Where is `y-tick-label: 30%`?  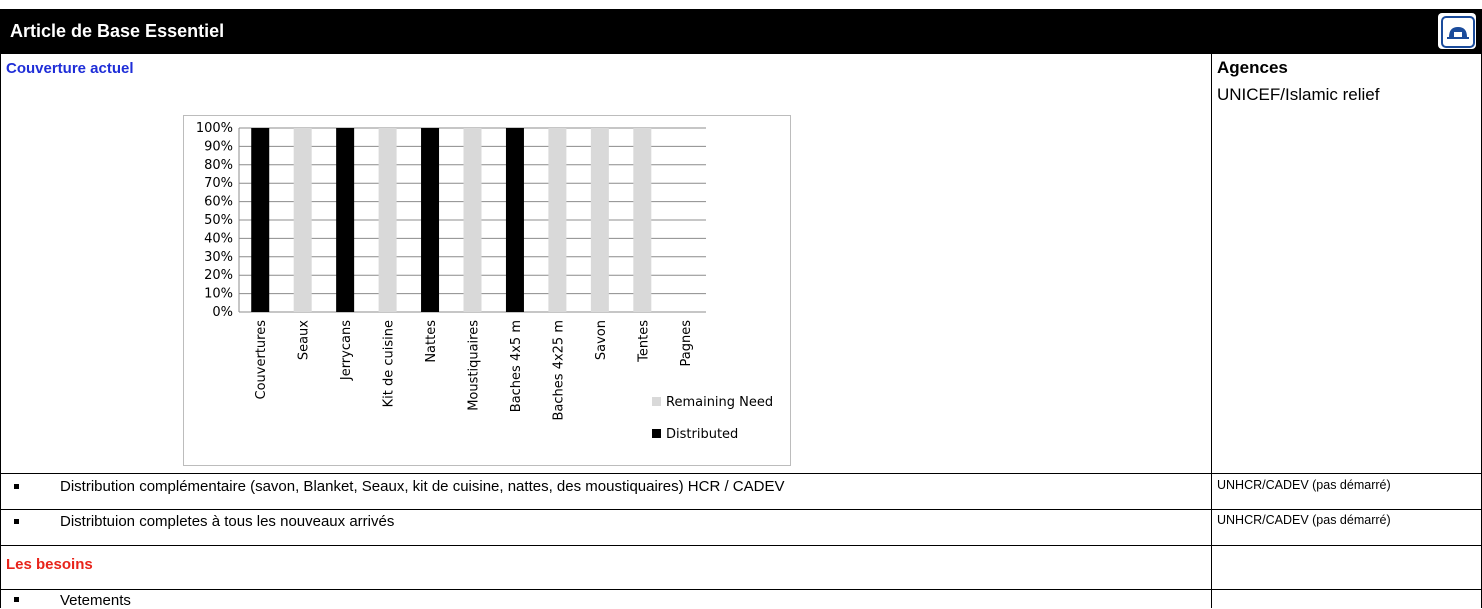
y-tick-label: 30% is located at coordinates (218, 257).